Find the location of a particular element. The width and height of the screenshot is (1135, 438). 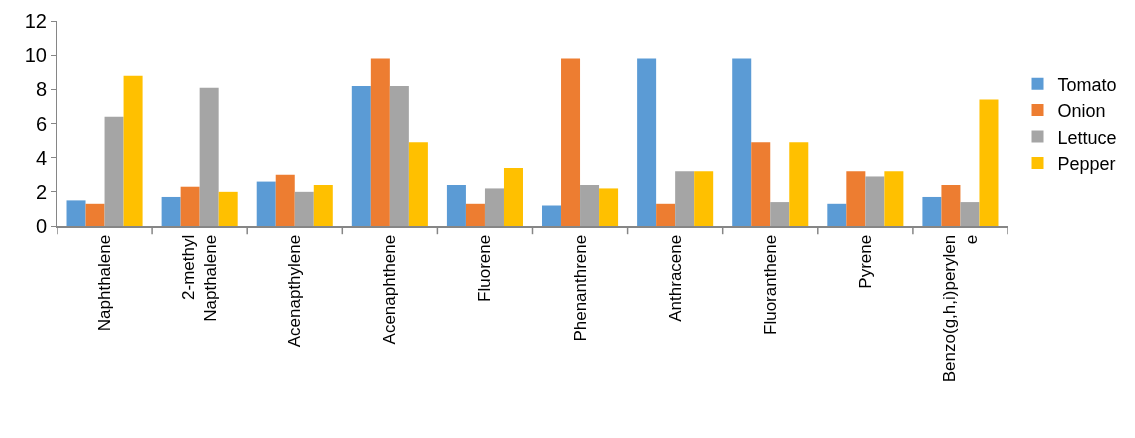

x-tick-label: Phenanthrene is located at coordinates (580, 288).